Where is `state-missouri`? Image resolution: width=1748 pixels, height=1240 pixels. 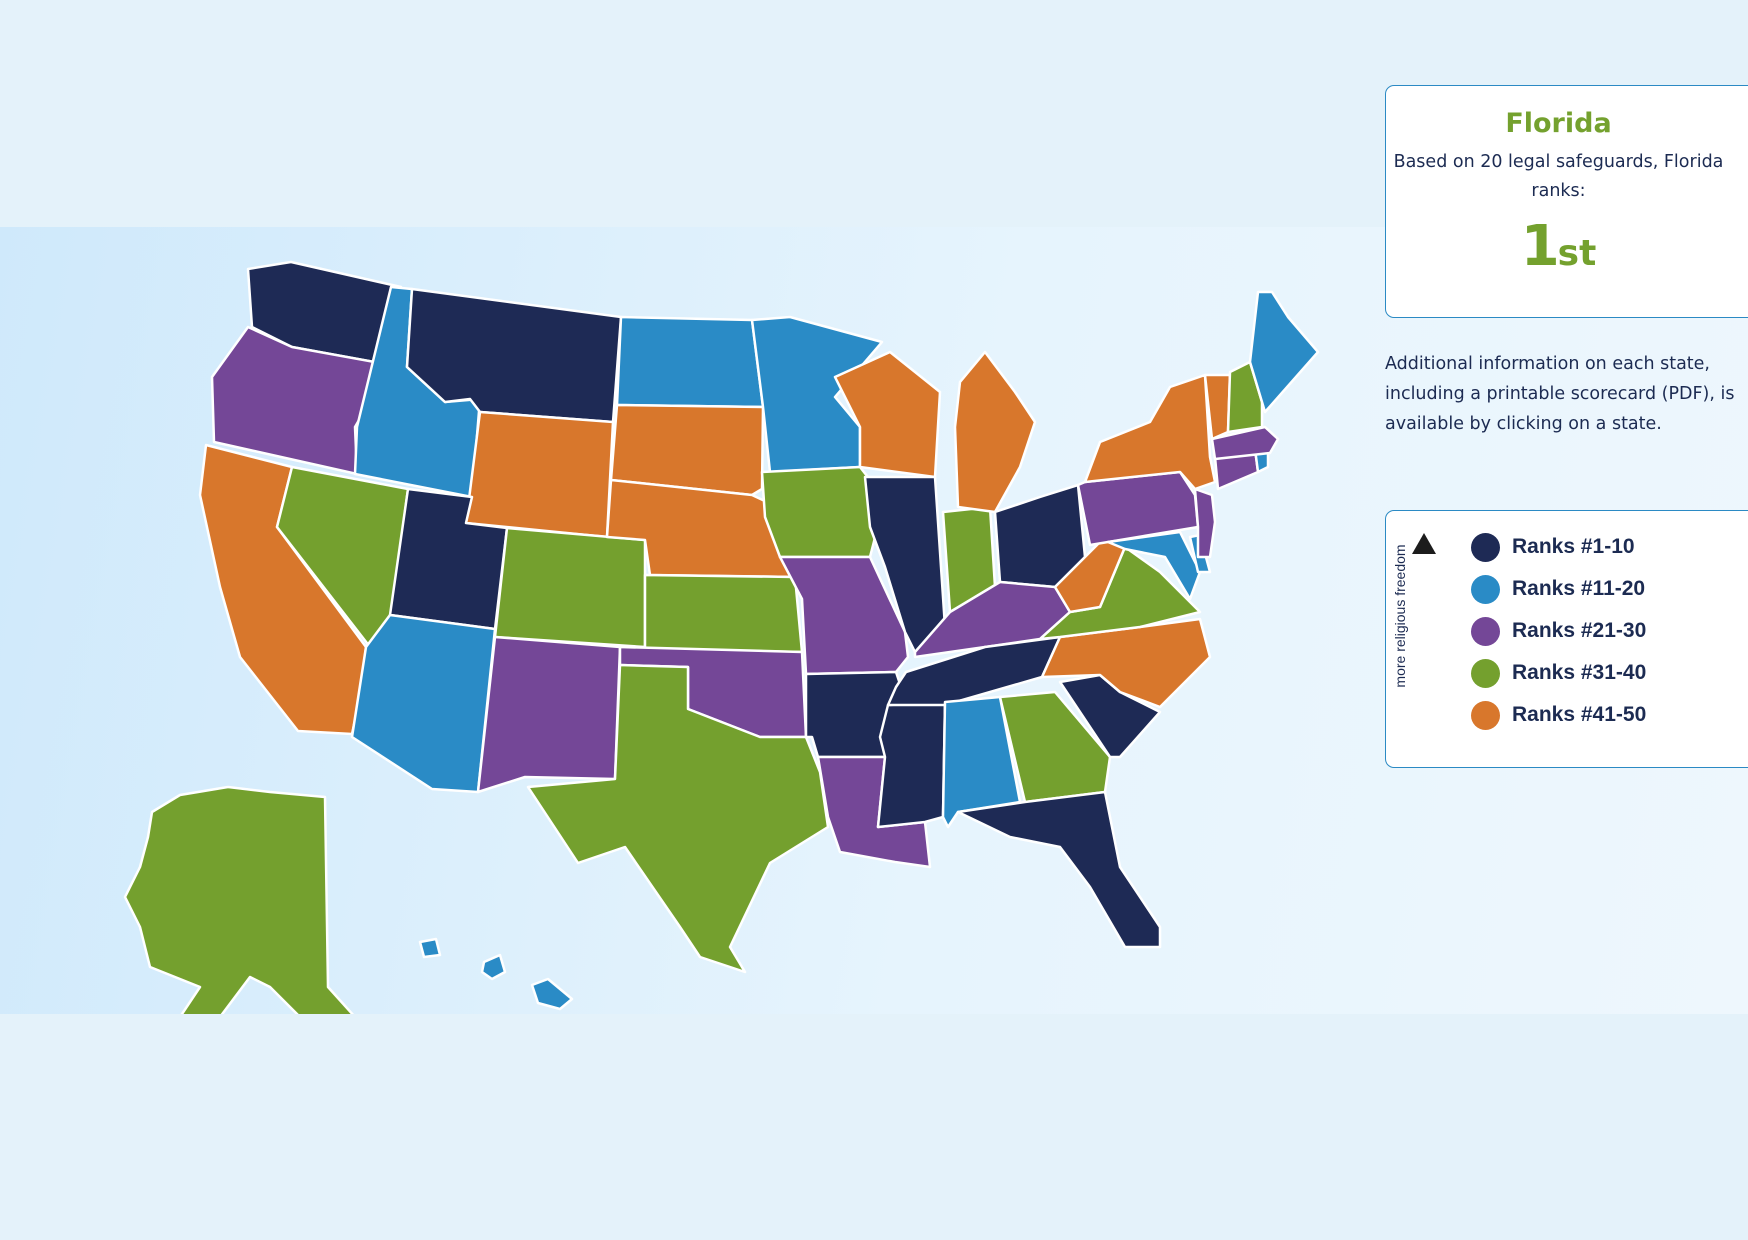 state-missouri is located at coordinates (844, 615).